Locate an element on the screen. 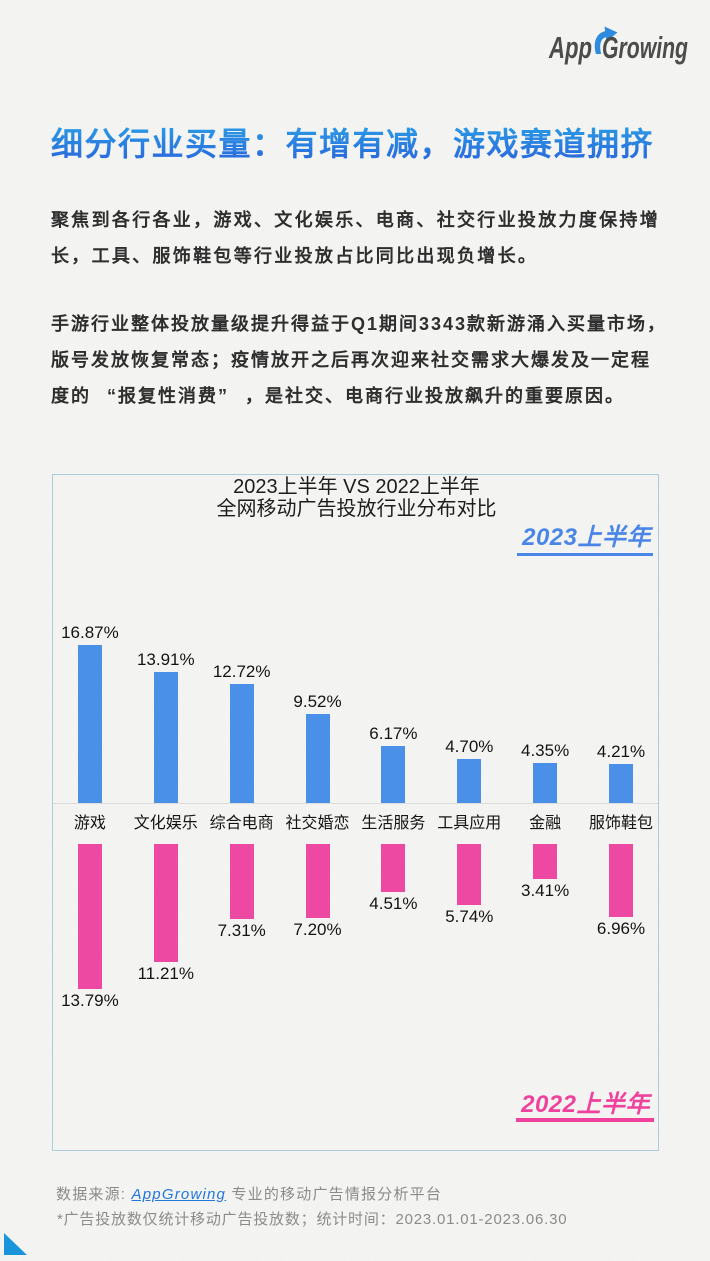 The width and height of the screenshot is (710, 1261). svg-text: Growing is located at coordinates (645, 47).